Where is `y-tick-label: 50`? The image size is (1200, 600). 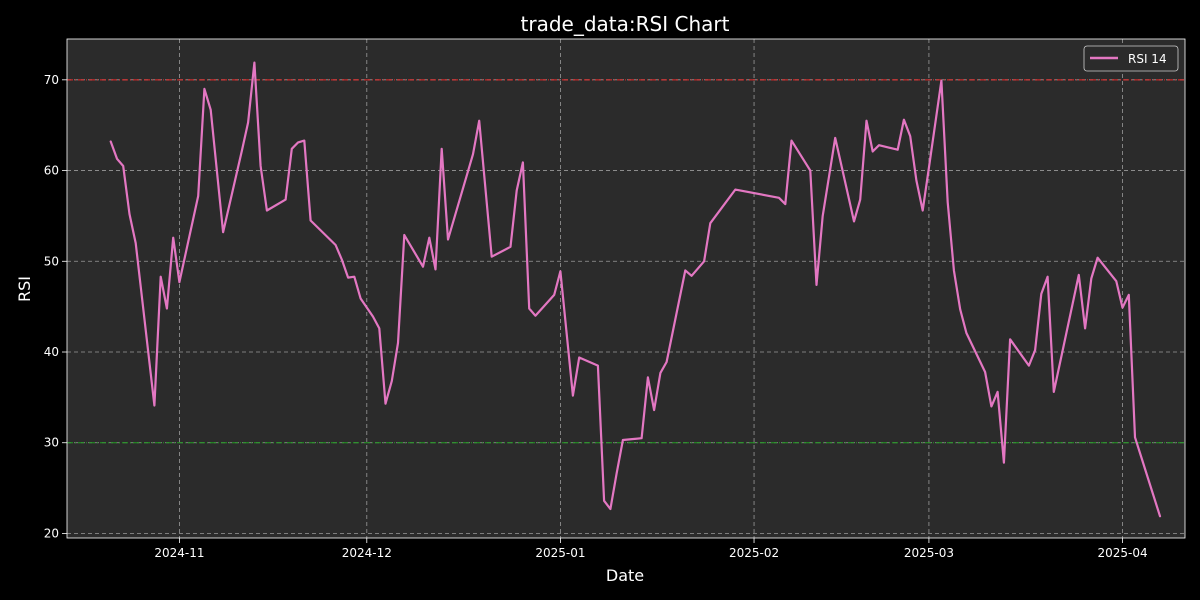 y-tick-label: 50 is located at coordinates (51, 261).